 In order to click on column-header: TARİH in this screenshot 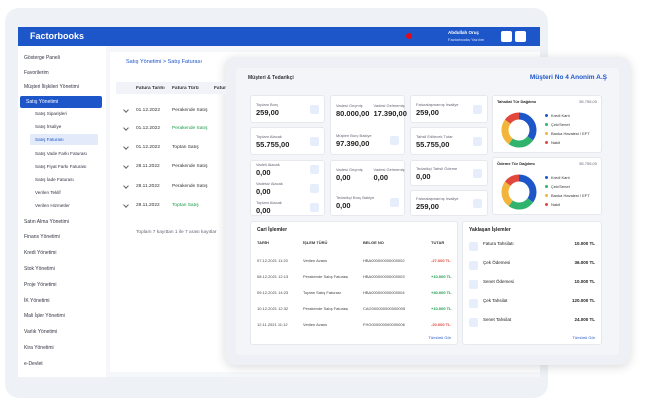, I will do `click(263, 242)`.